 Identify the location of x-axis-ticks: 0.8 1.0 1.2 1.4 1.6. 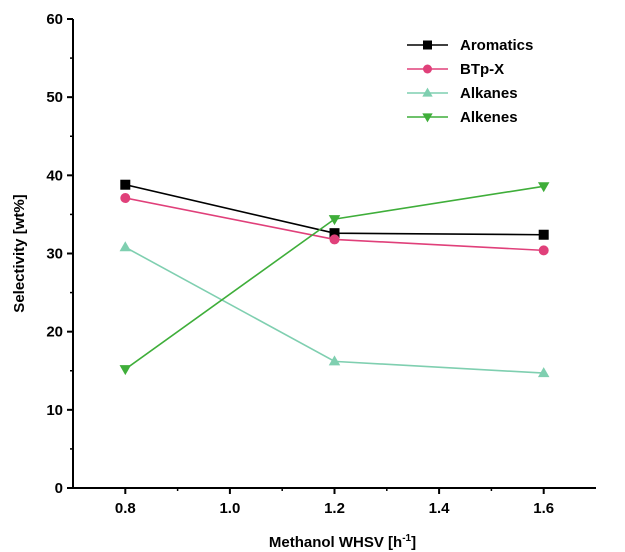
(334, 502).